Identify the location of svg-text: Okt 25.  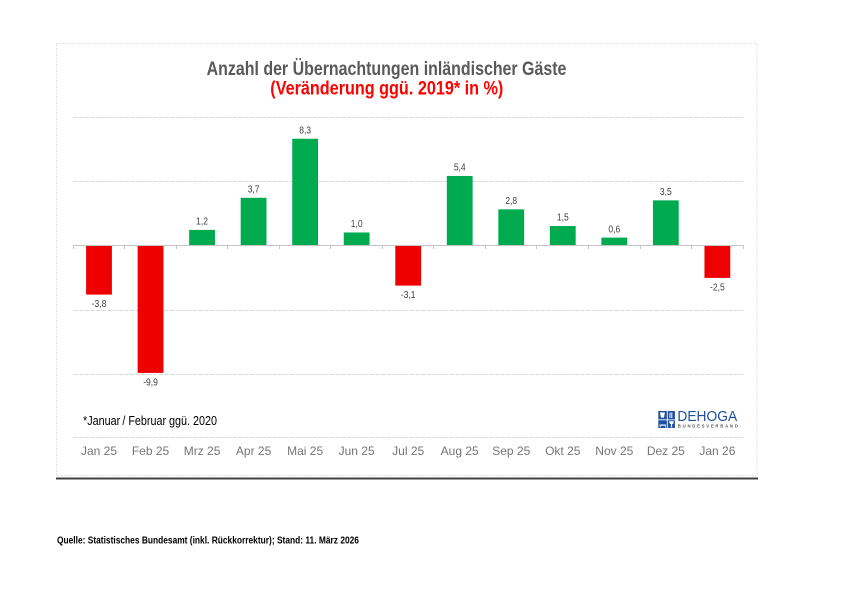
(563, 451).